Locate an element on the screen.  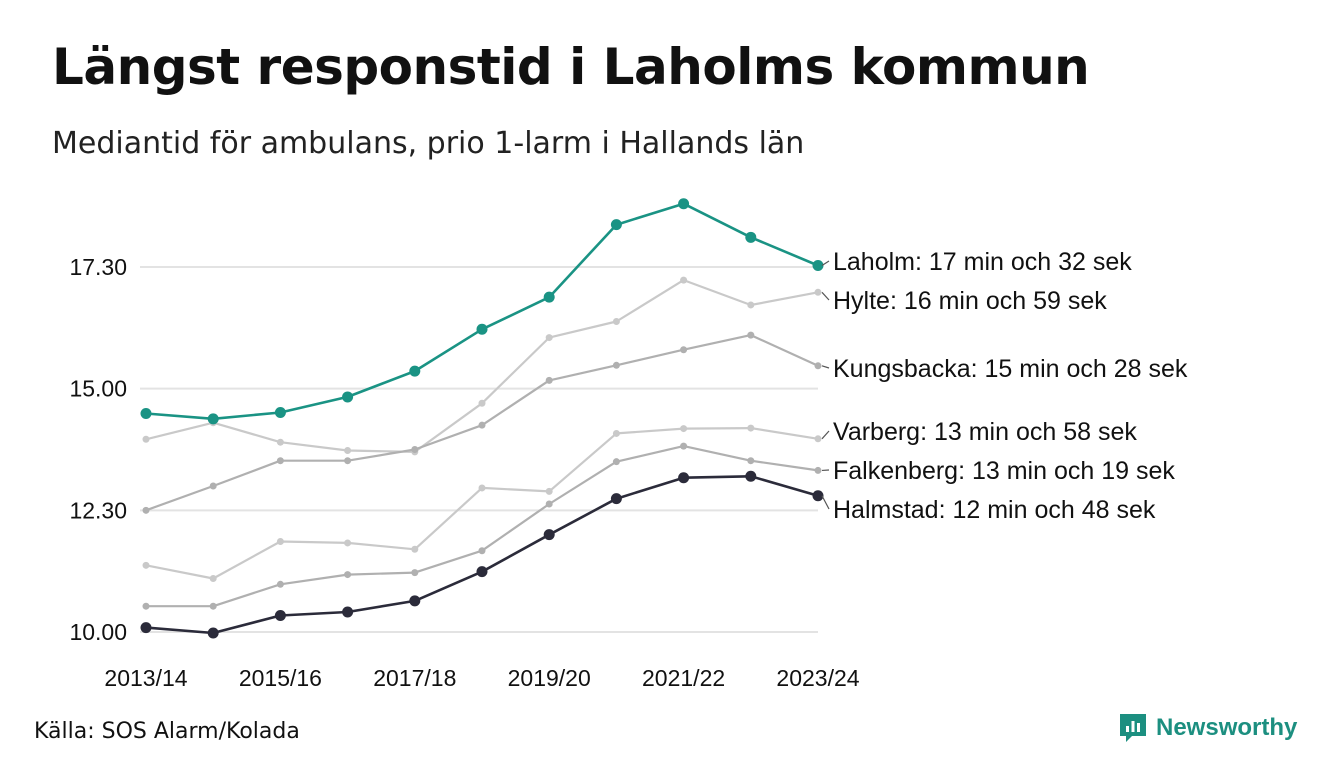
x-tick-label: 2013/14 is located at coordinates (145, 678).